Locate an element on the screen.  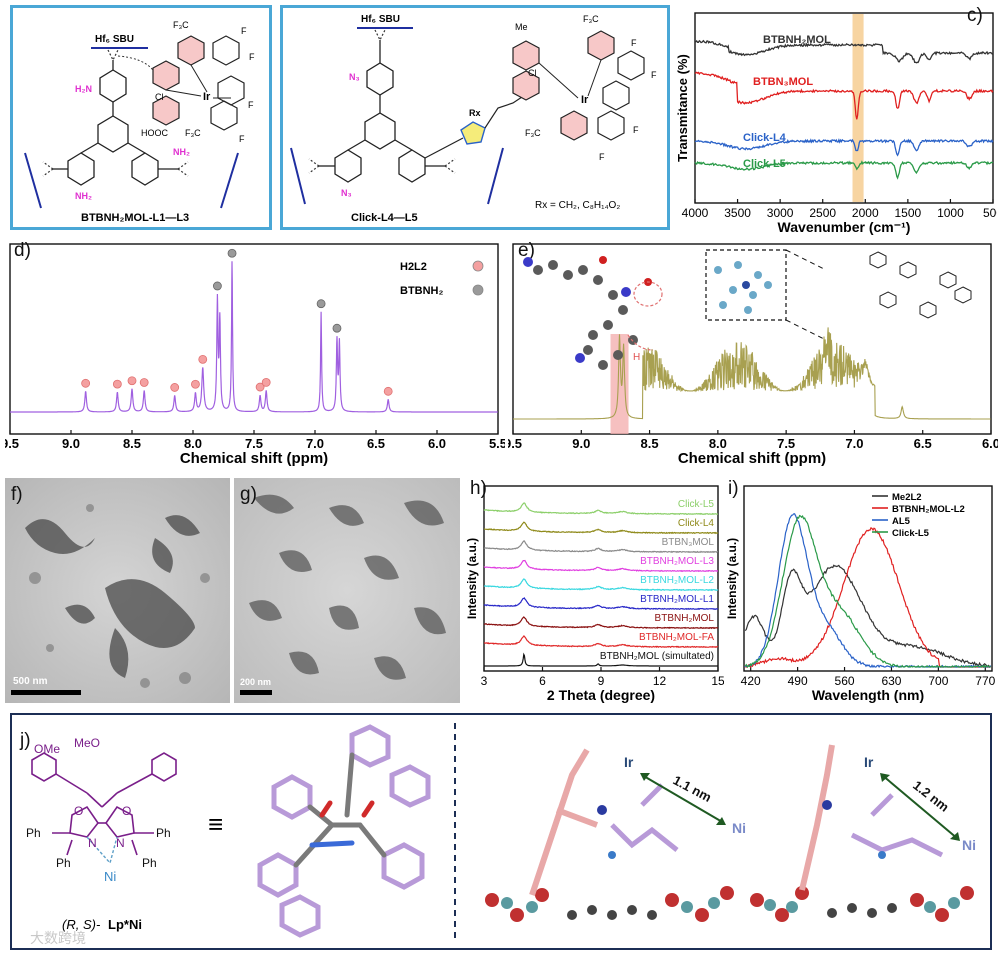
nmr-e-tick-label-4: 7.5 is located at coordinates (786, 443).